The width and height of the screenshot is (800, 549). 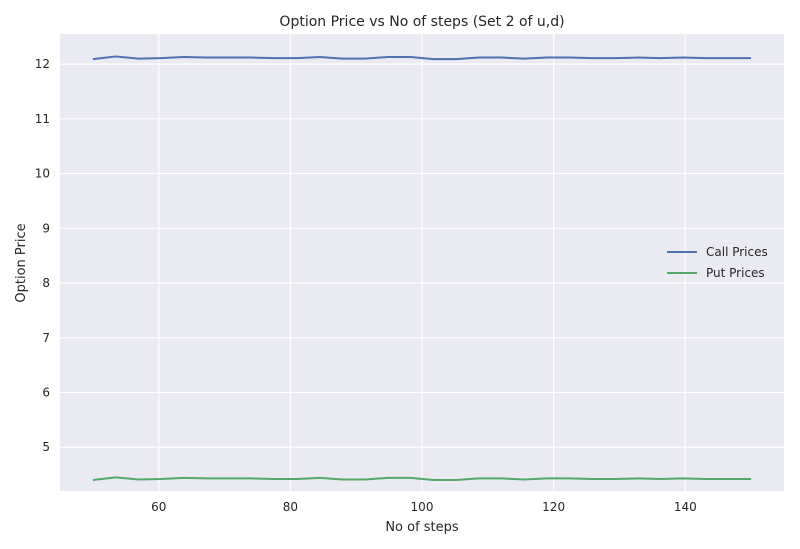 What do you see at coordinates (46, 228) in the screenshot?
I see `y-tick-label: 9` at bounding box center [46, 228].